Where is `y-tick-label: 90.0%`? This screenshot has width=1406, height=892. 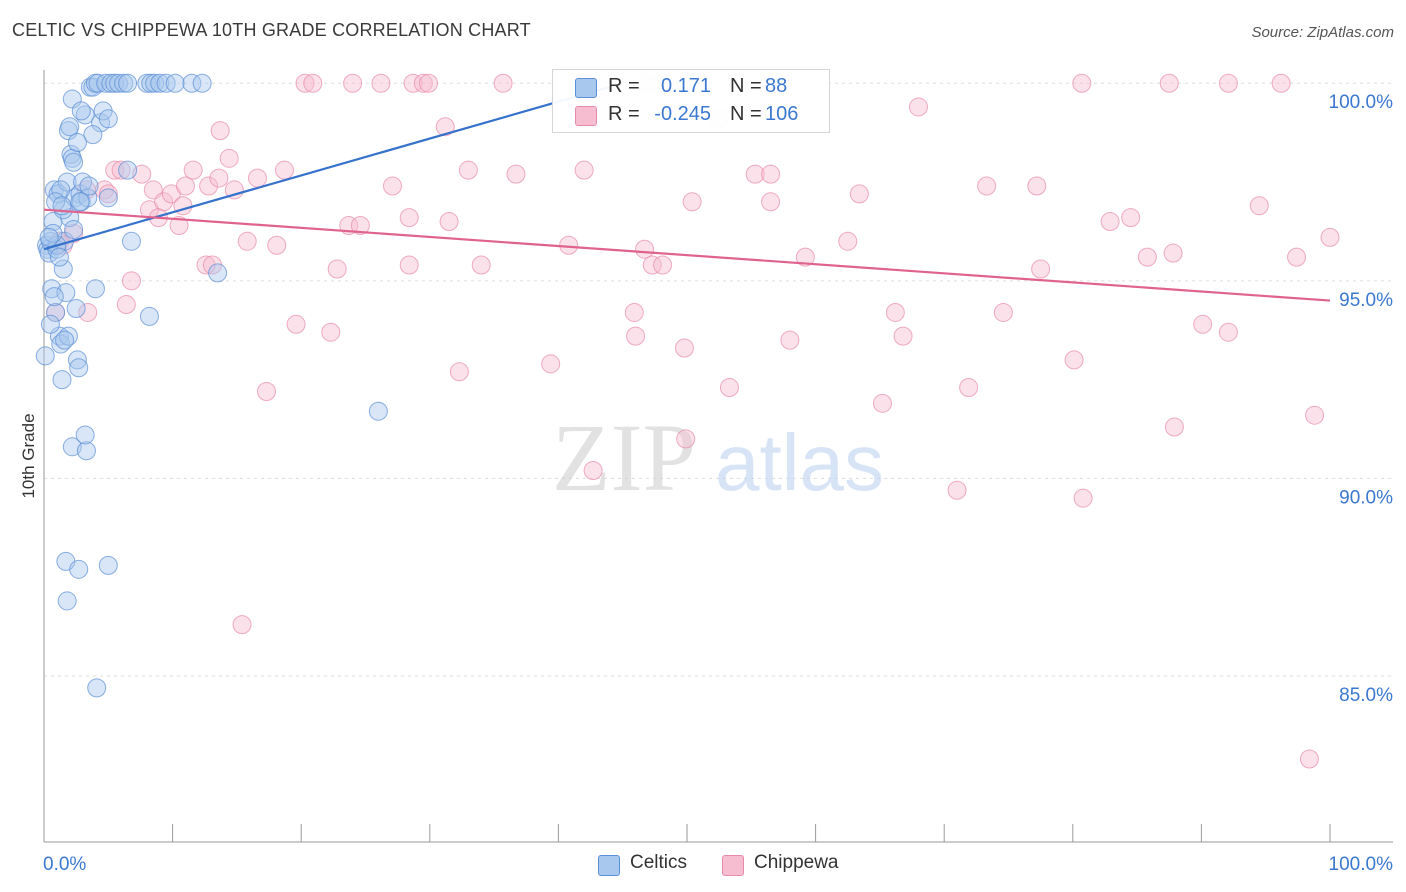
y-tick-label: 90.0% is located at coordinates (1366, 497).